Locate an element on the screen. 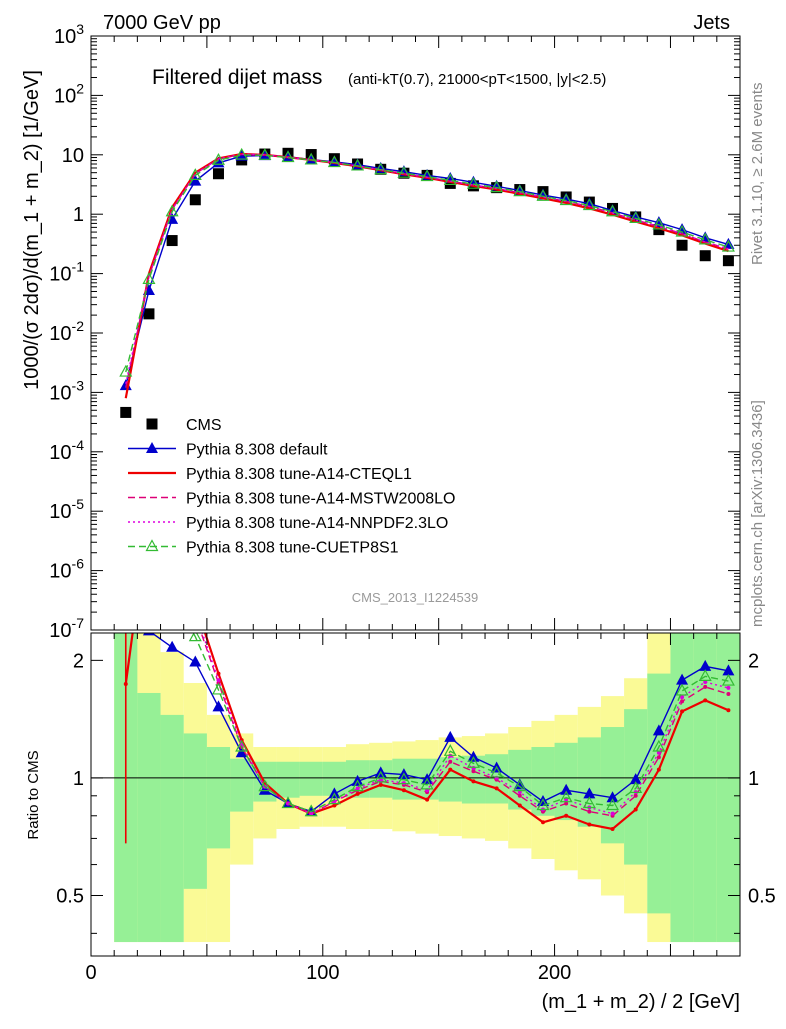 The height and width of the screenshot is (1029, 786). legend-label-pythia-8-308-tune-a14-nnpdf2-3lo: Pythia 8.308 tune-A14-NNPDF2.3LO is located at coordinates (317, 523).